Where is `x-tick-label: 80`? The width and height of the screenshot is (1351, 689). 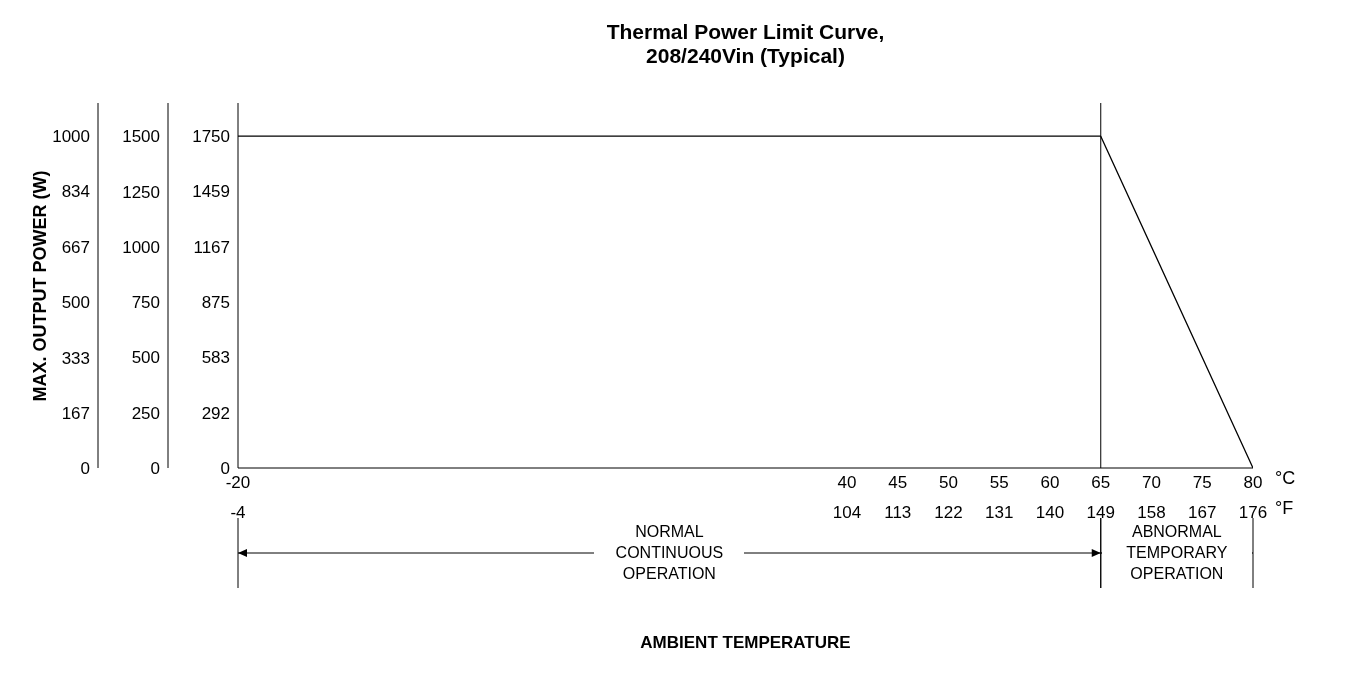 x-tick-label: 80 is located at coordinates (1253, 483).